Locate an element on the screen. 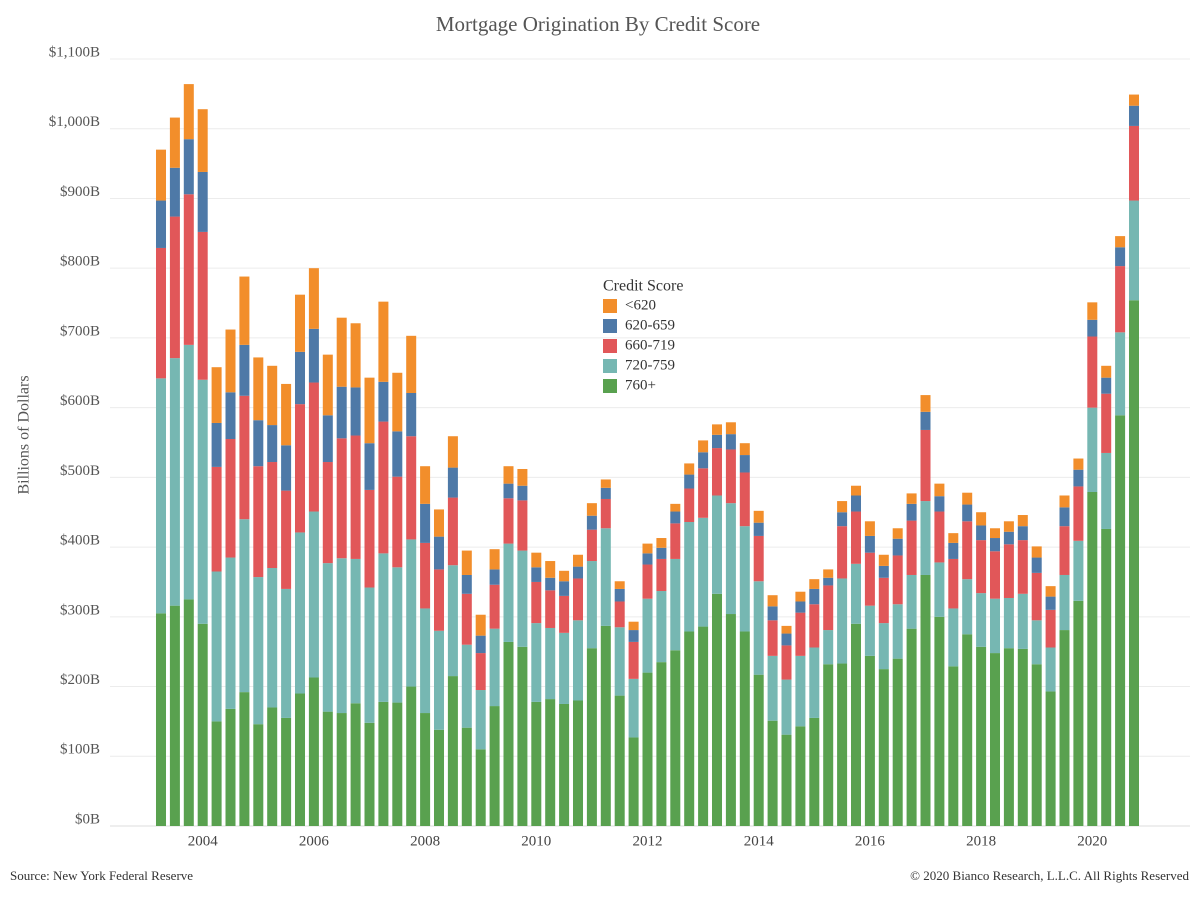  y-tick-label: $200B is located at coordinates (80, 680).